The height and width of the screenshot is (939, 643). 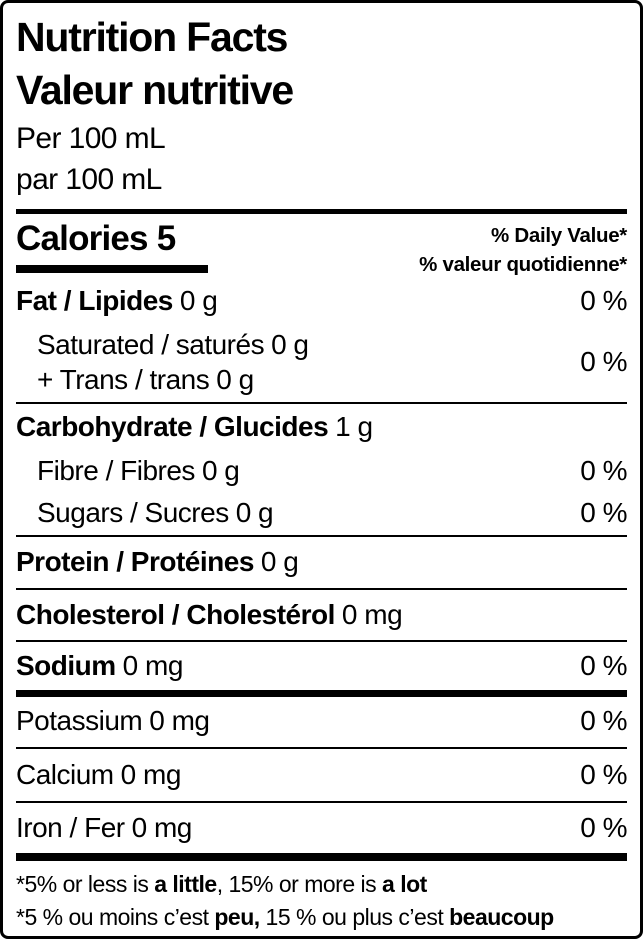 What do you see at coordinates (151, 774) in the screenshot?
I see `calcium-amount: 0 mg` at bounding box center [151, 774].